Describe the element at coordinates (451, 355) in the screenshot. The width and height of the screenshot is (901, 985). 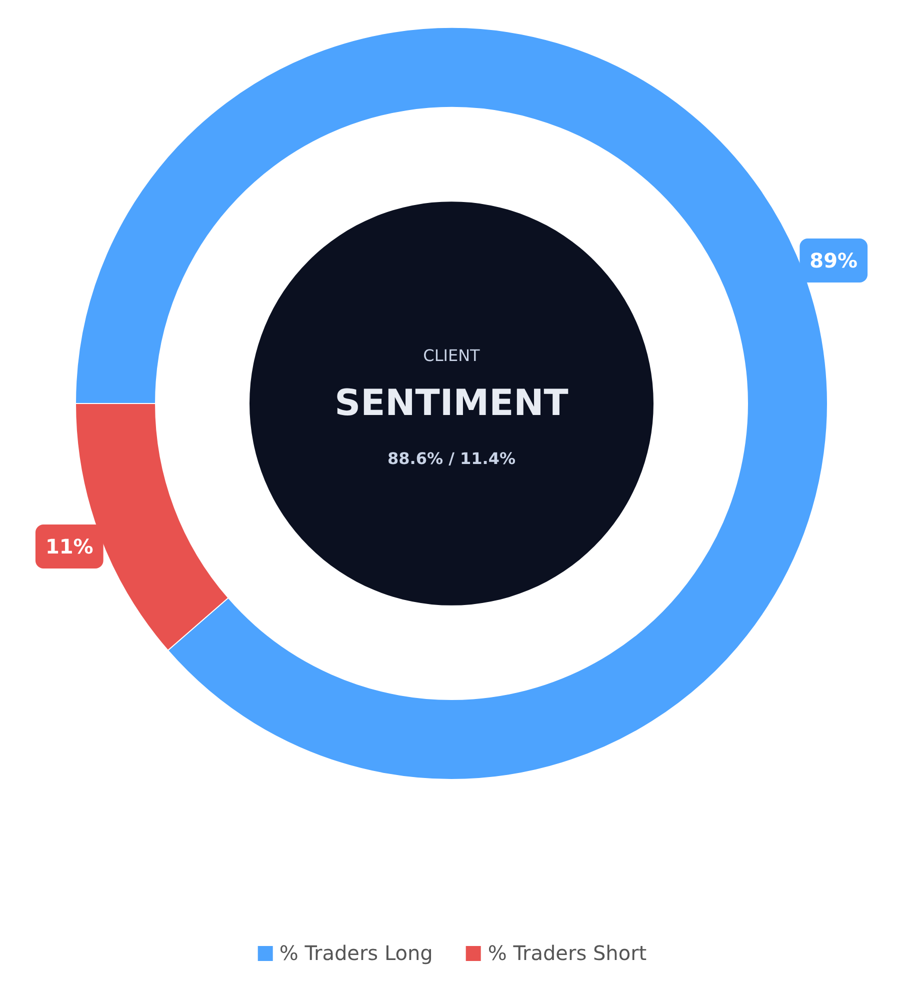
I see `text: CLIENT` at that location.